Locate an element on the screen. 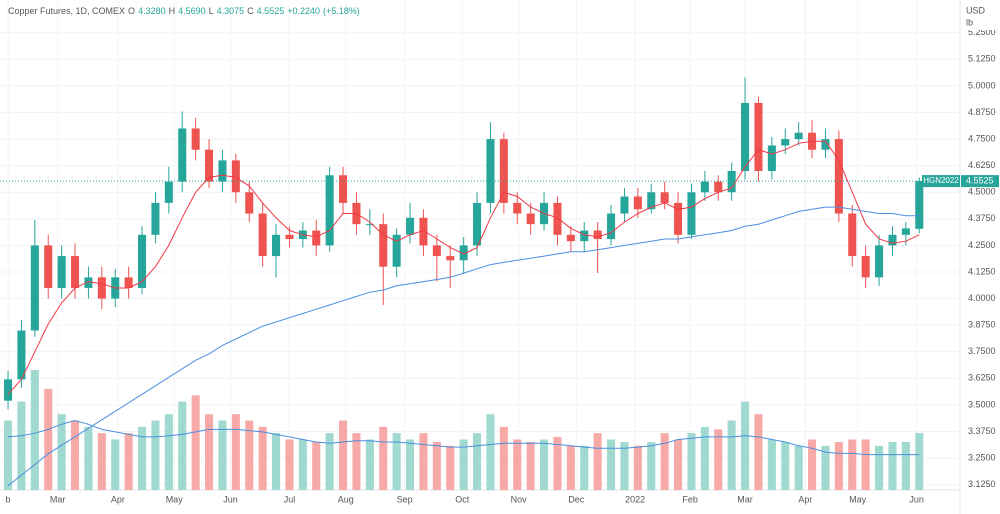  x-tick-label: Feb is located at coordinates (690, 499).